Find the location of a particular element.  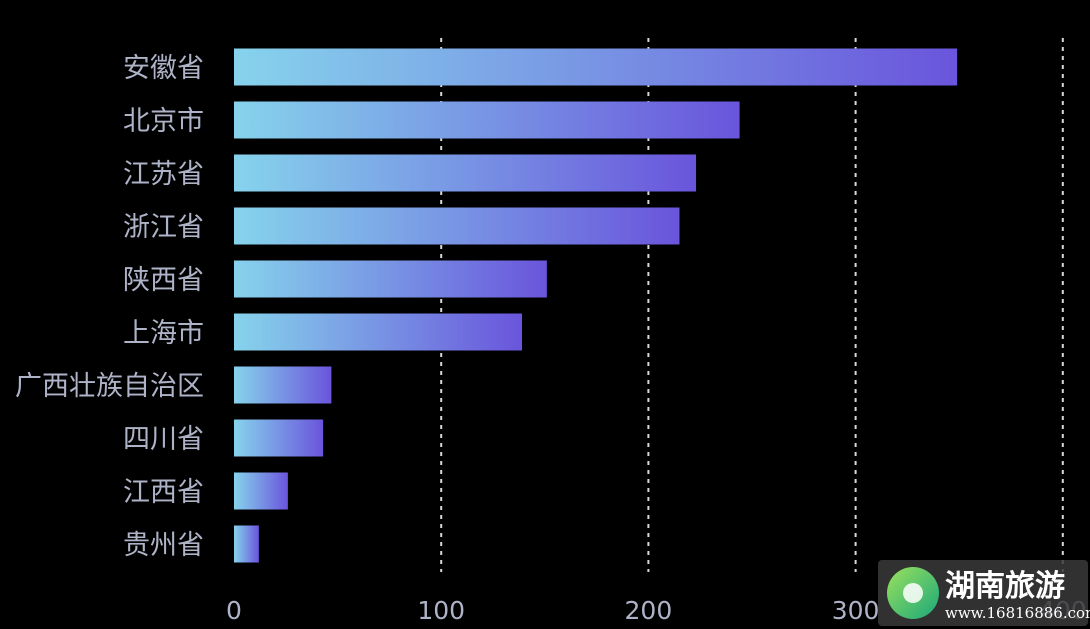

category-label: 北京市 is located at coordinates (163, 121).